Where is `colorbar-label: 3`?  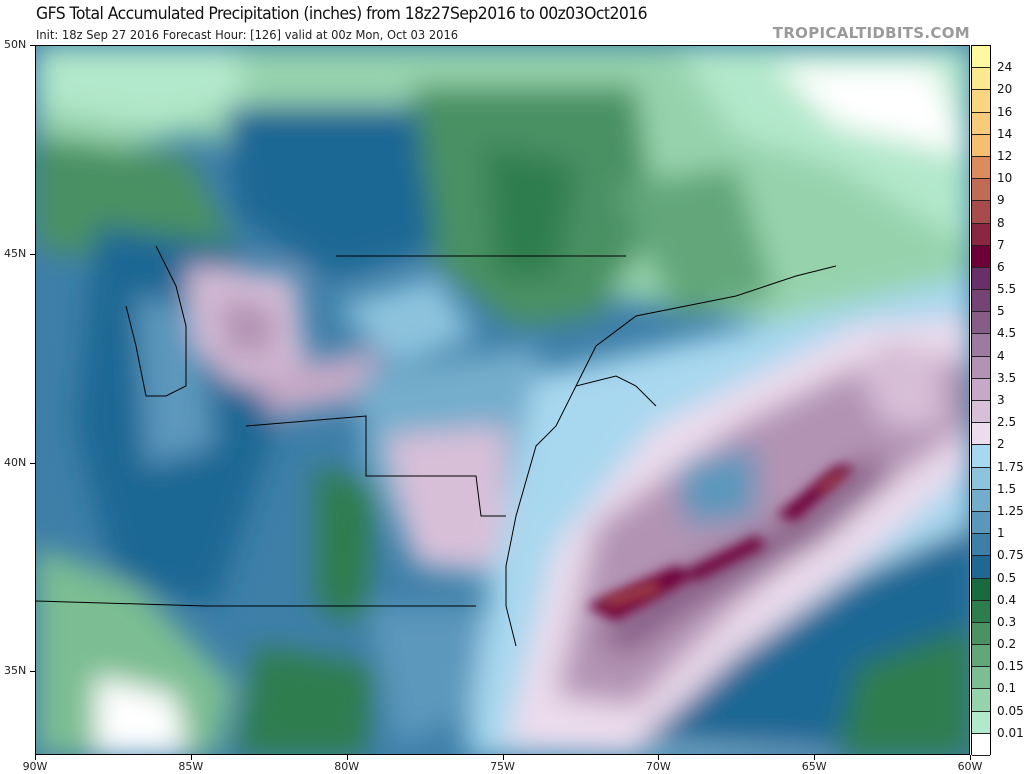
colorbar-label: 3 is located at coordinates (1001, 400).